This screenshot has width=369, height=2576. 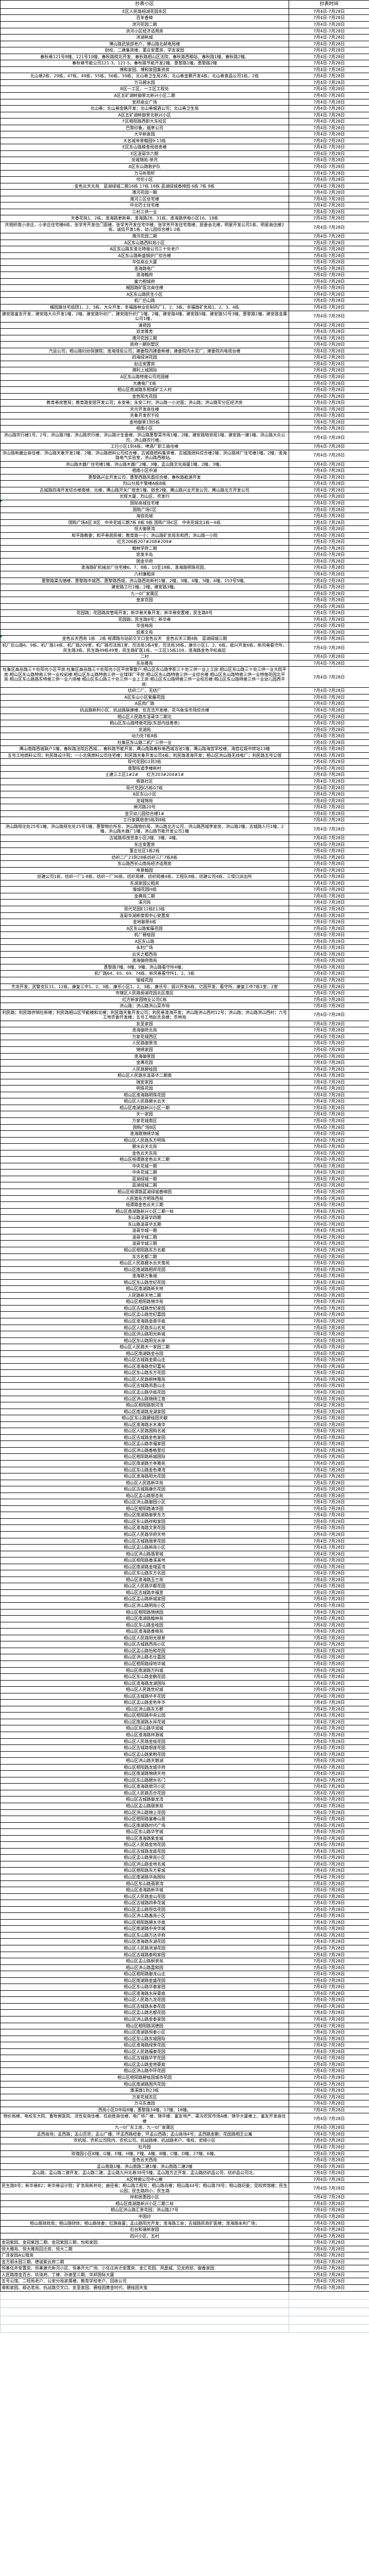 What do you see at coordinates (144, 2026) in the screenshot?
I see `cell-area: 相山区相阳路润德园` at bounding box center [144, 2026].